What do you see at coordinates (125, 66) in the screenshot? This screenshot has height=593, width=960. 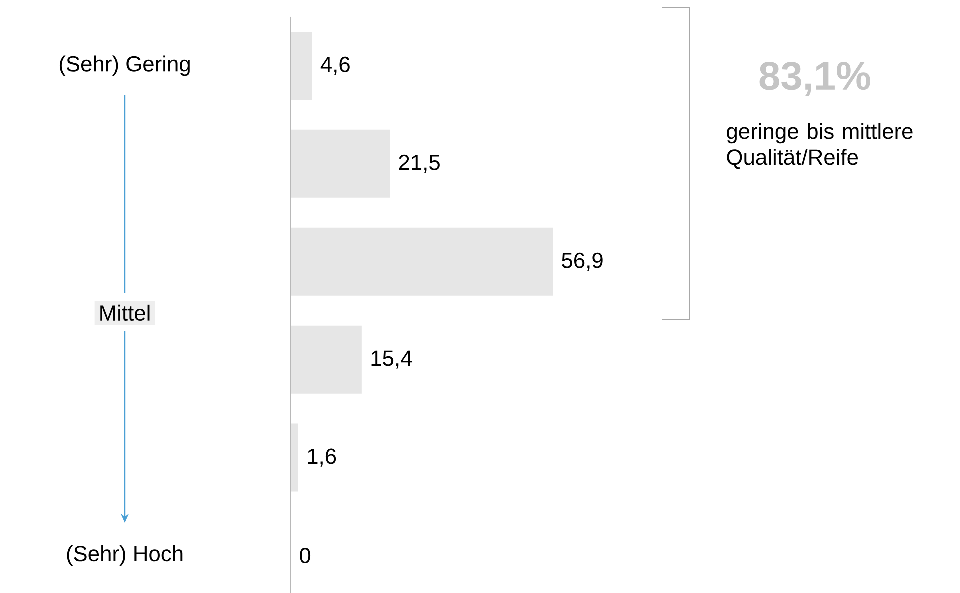 I see `y-tick-label: (Sehr) Gering` at bounding box center [125, 66].